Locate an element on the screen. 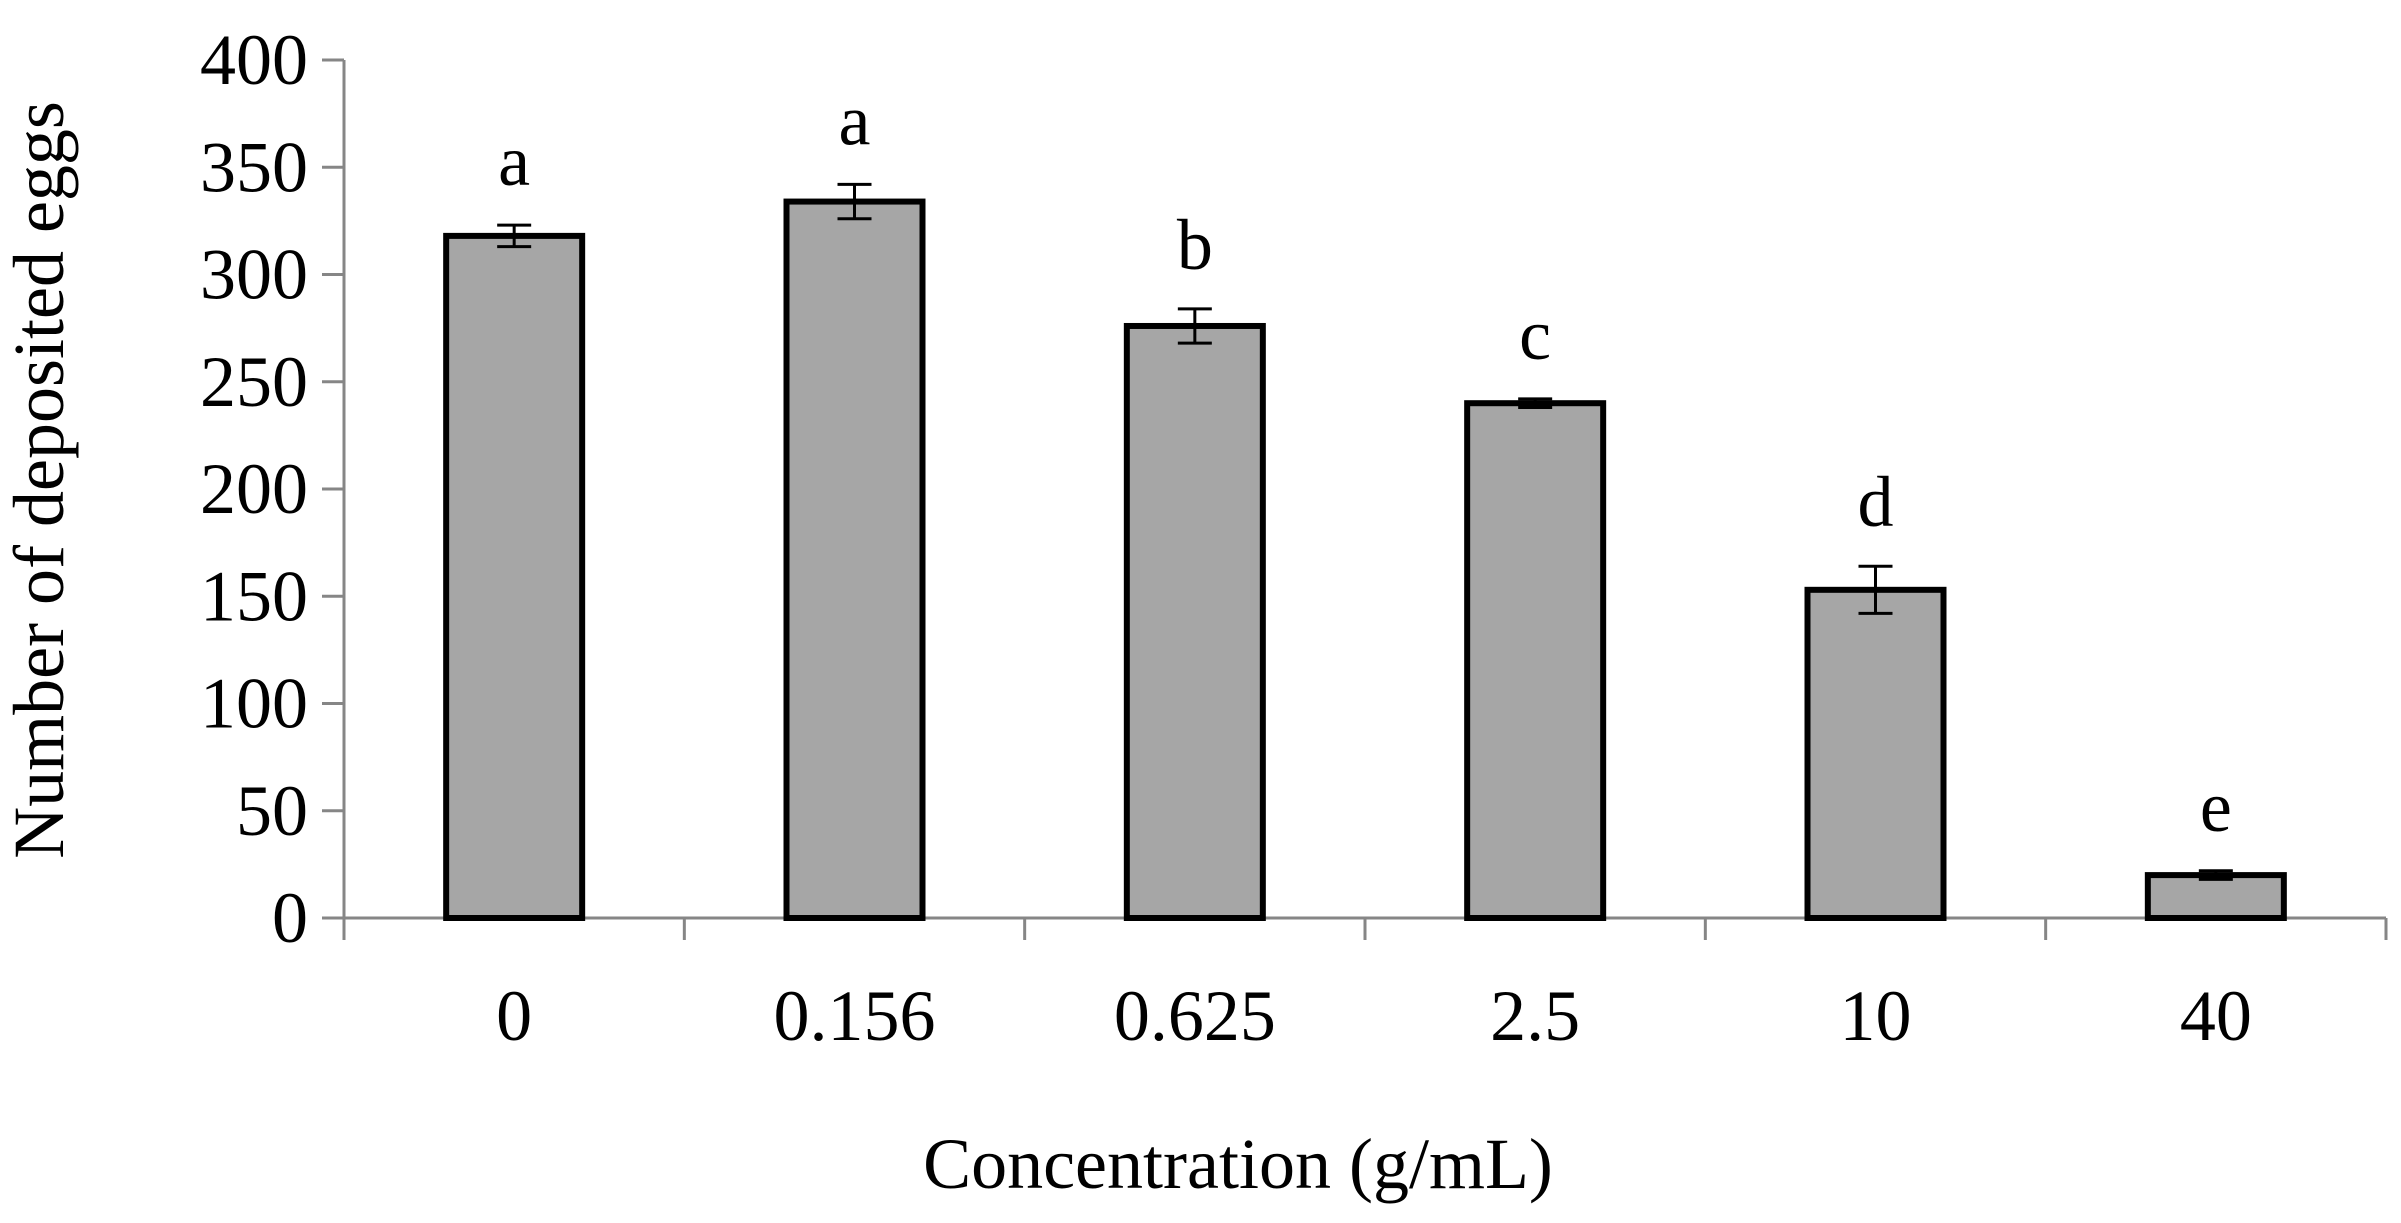 The width and height of the screenshot is (2401, 1223). x-tick-label: 10 is located at coordinates (1876, 1016).